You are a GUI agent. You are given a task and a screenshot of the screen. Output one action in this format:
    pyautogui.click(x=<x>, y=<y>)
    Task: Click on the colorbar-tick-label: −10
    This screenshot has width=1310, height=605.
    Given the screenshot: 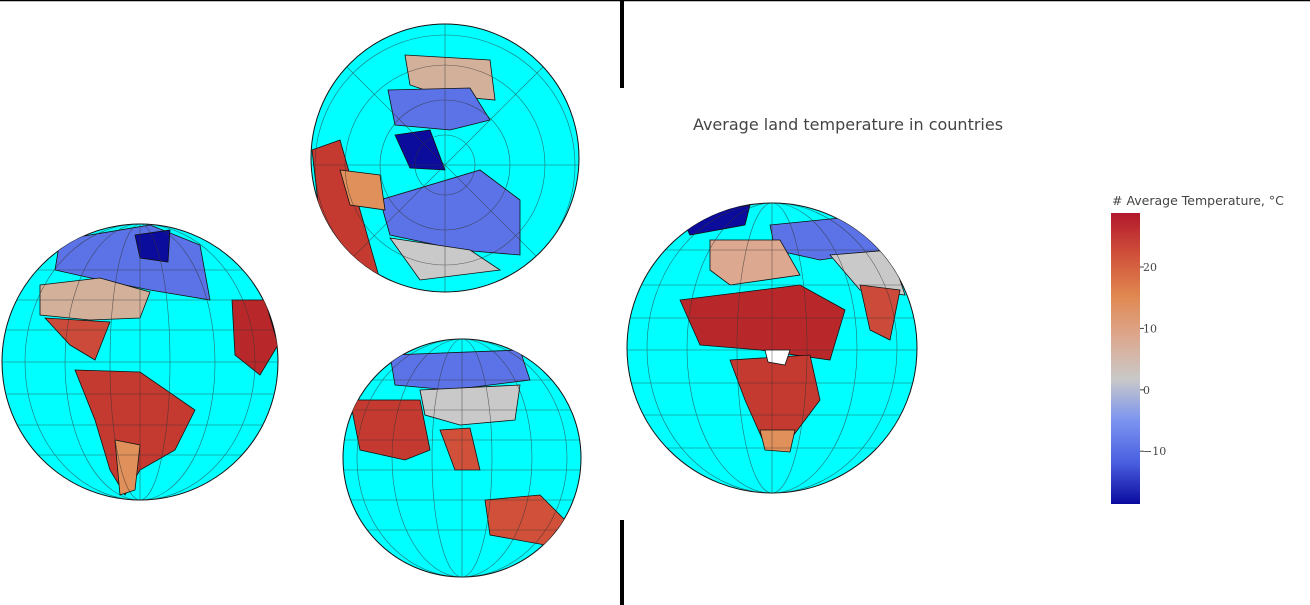 What is the action you would take?
    pyautogui.click(x=1154, y=451)
    